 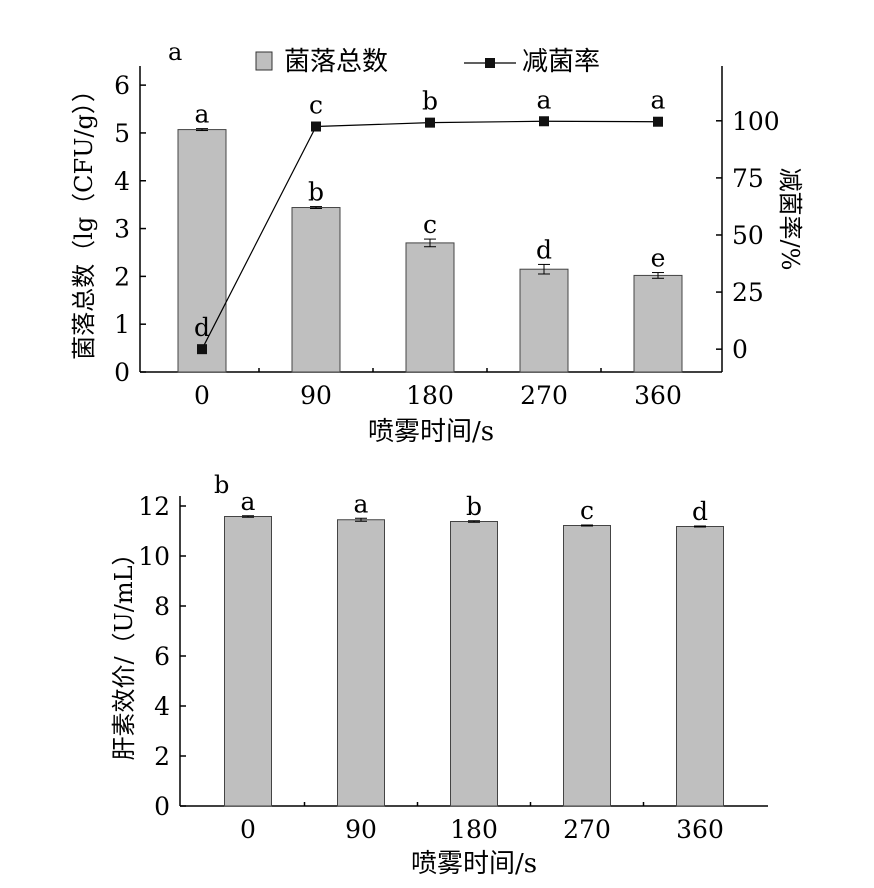 What do you see at coordinates (474, 864) in the screenshot?
I see `x-axis-title-bottom: 喷雾时间/s` at bounding box center [474, 864].